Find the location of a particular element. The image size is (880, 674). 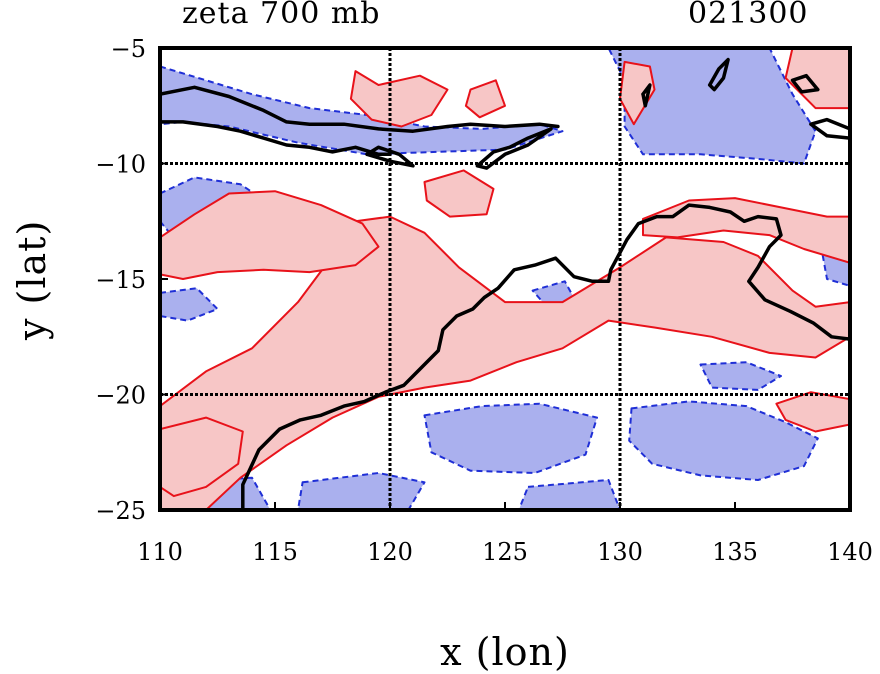

x-tick-label-135: 135 is located at coordinates (735, 552).